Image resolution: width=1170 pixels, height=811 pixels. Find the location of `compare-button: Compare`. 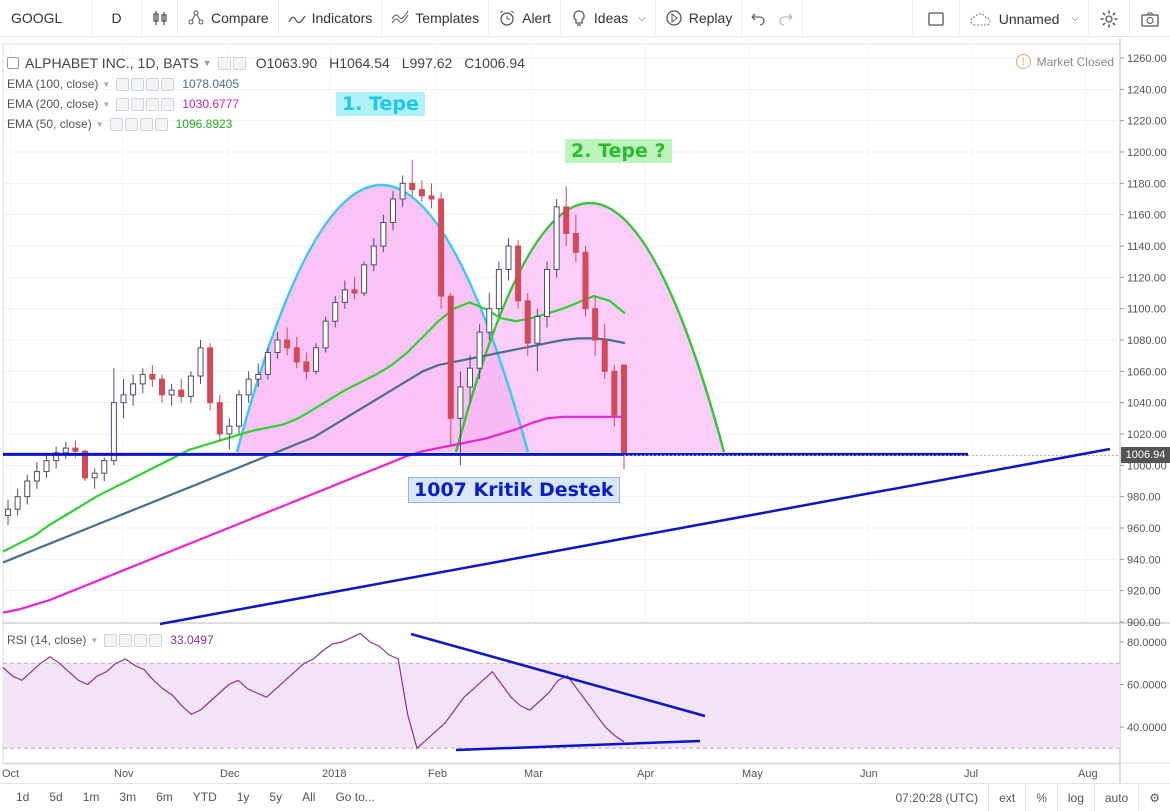

compare-button: Compare is located at coordinates (228, 18).